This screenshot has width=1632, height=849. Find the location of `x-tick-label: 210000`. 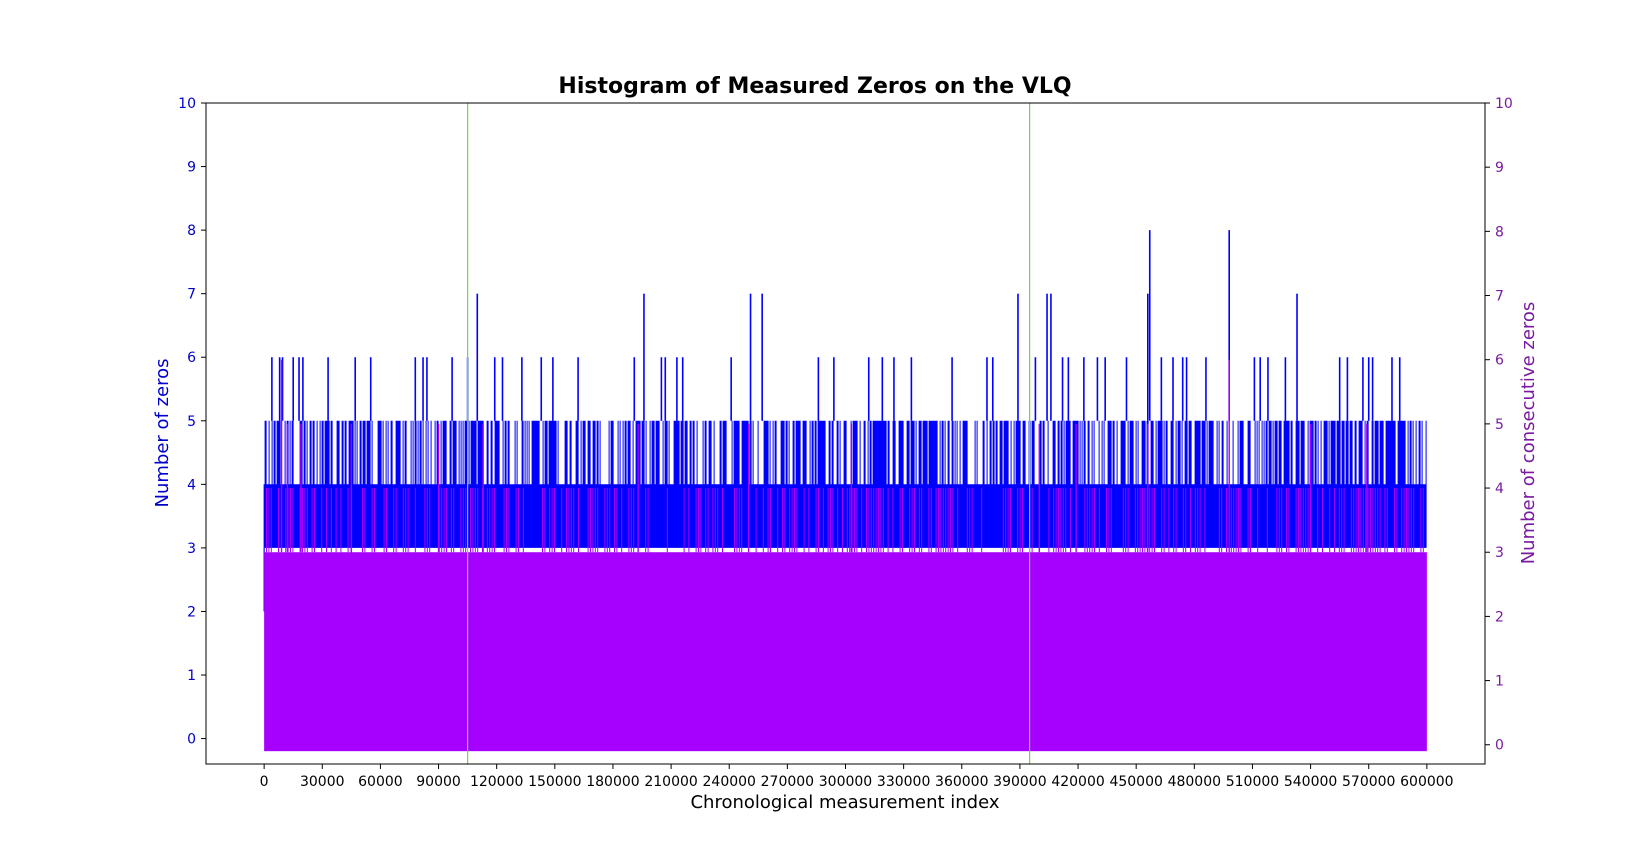

x-tick-label: 210000 is located at coordinates (670, 782).